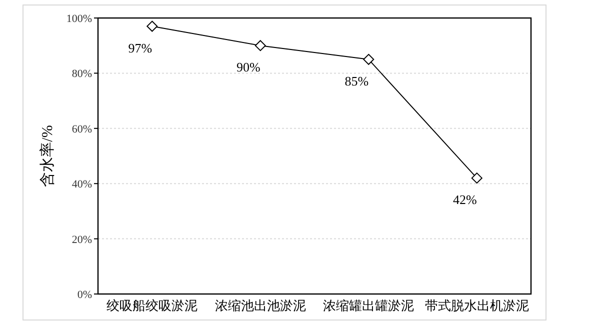  What do you see at coordinates (84, 295) in the screenshot?
I see `y-tick-label: 0%` at bounding box center [84, 295].